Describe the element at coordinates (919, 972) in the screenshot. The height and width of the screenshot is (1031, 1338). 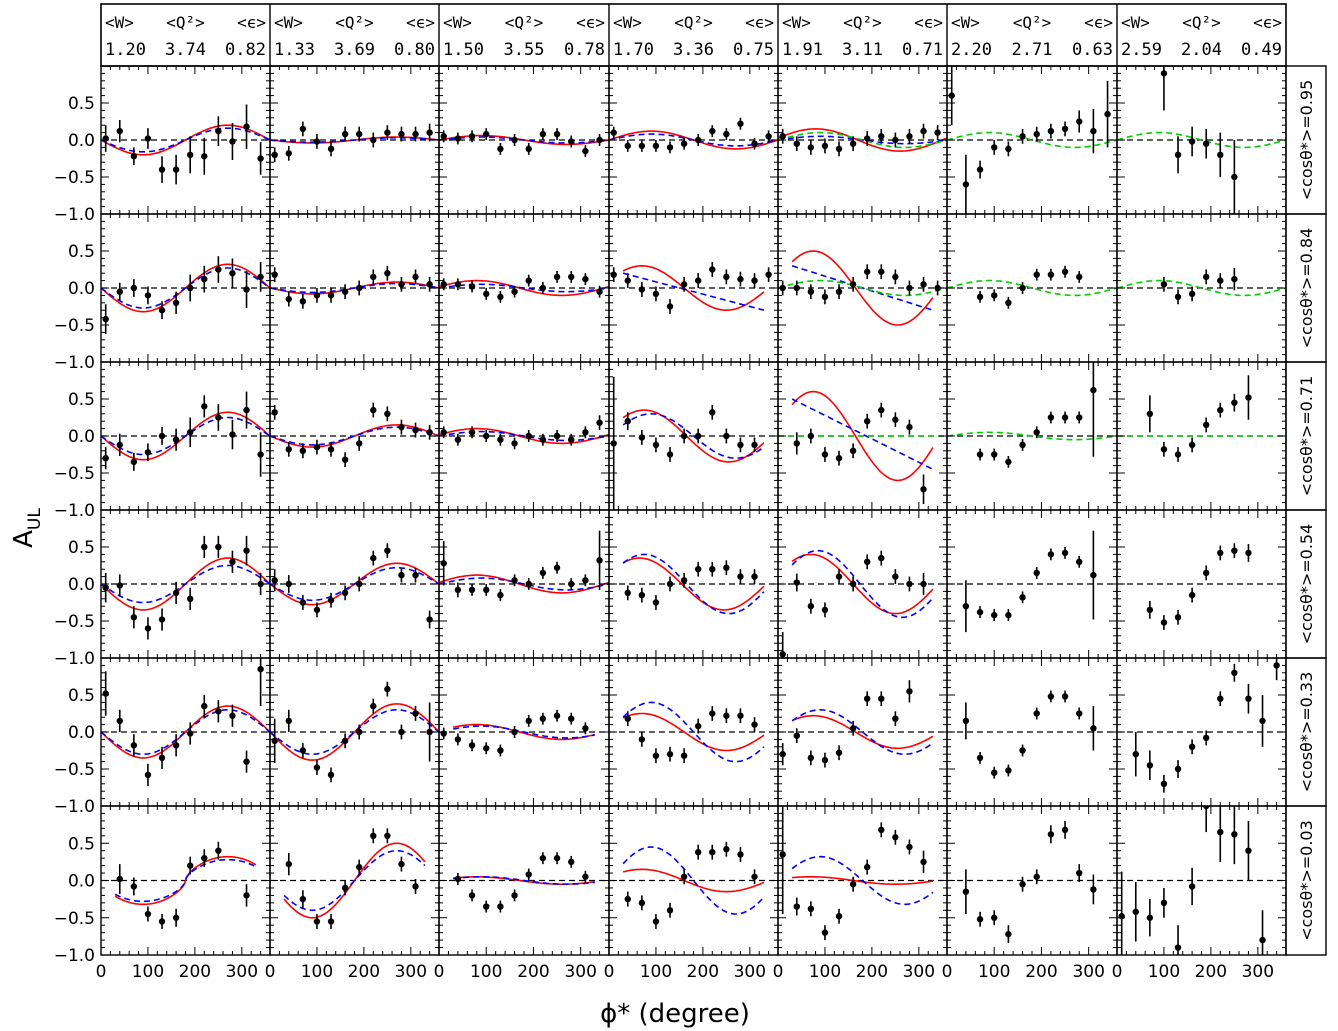
I see `x-tick-label: 300` at that location.